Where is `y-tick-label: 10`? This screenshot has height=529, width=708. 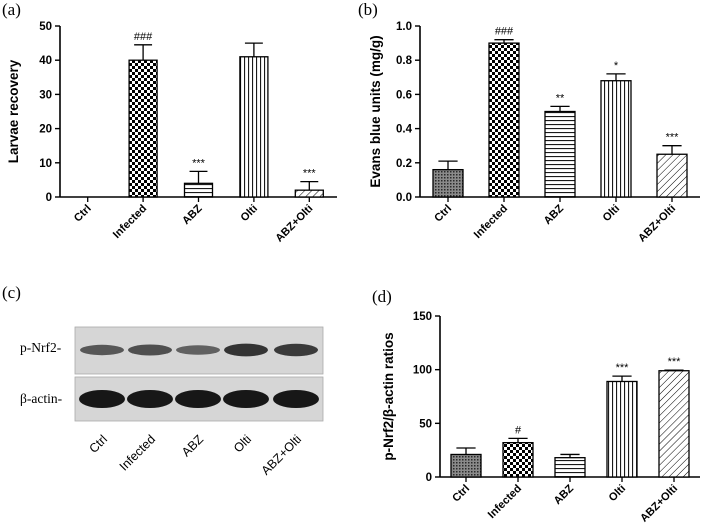
y-tick-label: 10 is located at coordinates (45, 164).